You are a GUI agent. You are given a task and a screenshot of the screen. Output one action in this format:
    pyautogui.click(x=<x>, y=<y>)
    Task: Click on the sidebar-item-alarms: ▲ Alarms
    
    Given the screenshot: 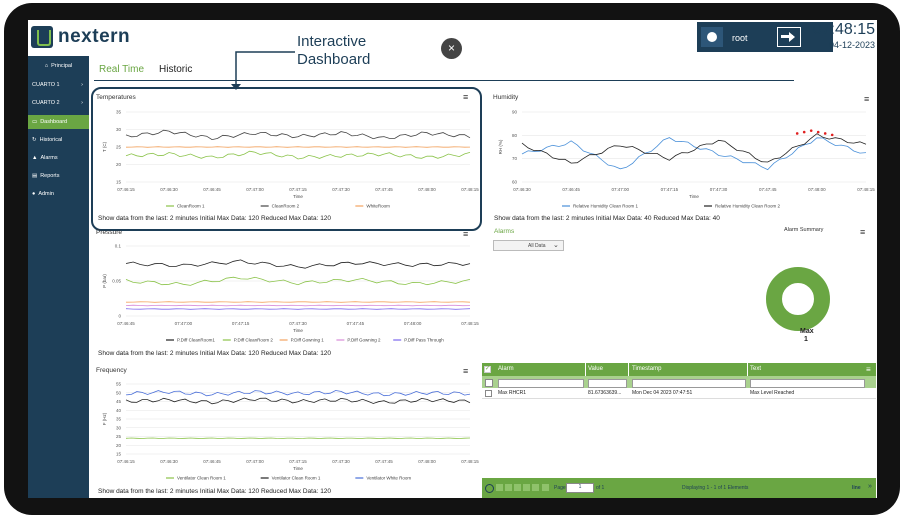 What is the action you would take?
    pyautogui.click(x=58, y=158)
    